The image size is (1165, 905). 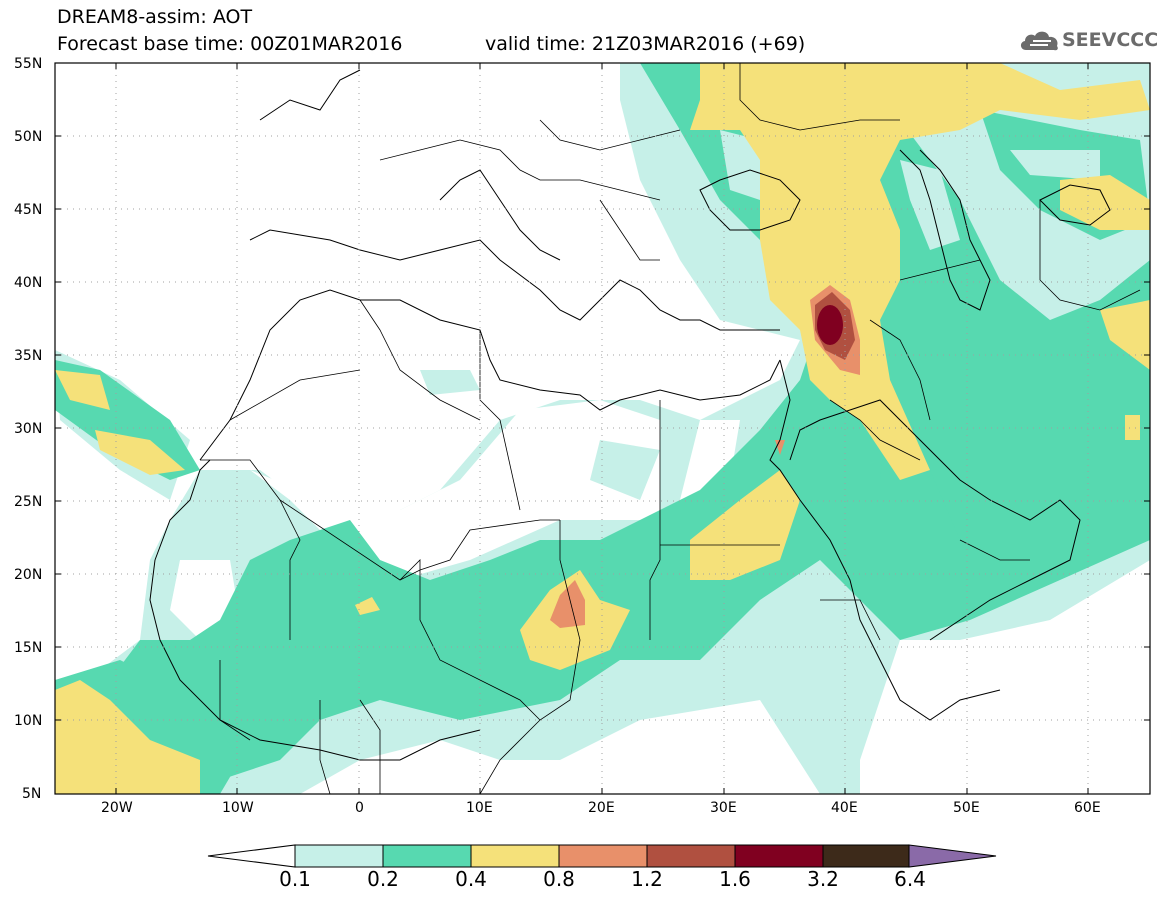 I want to click on forecast-base-time: Forecast base time: 00Z01MAR2016, so click(x=230, y=44).